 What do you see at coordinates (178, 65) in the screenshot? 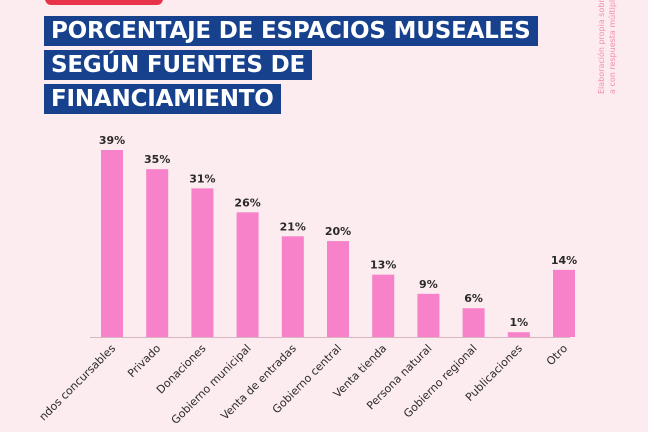
I see `title-line-2: SEGÚN FUENTES DE` at bounding box center [178, 65].